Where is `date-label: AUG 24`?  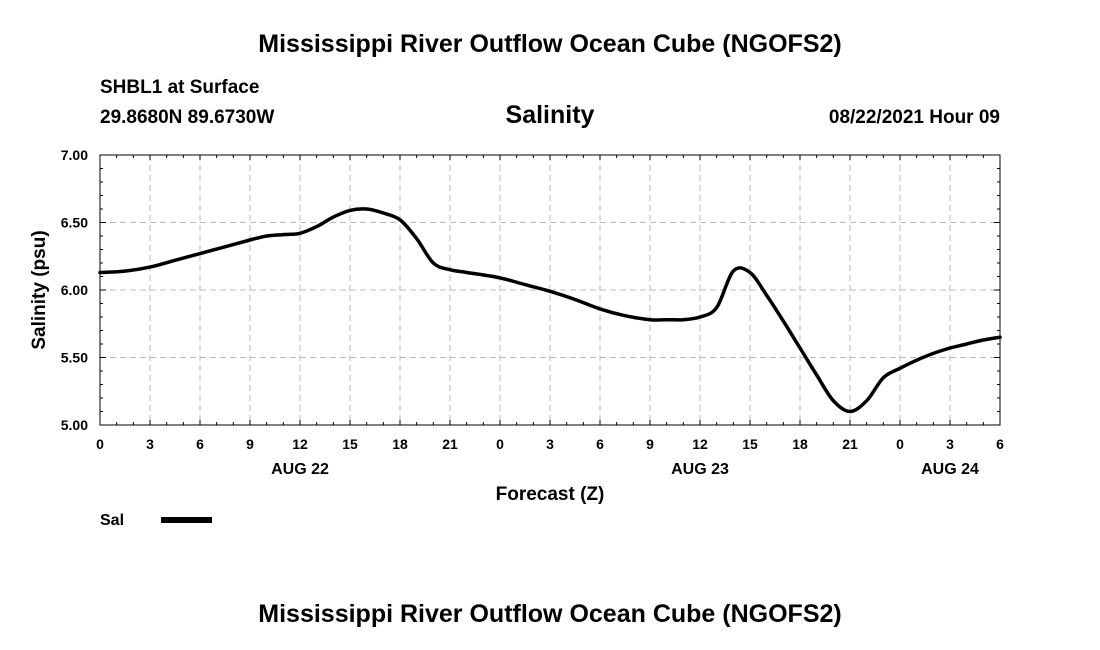
date-label: AUG 24 is located at coordinates (950, 469).